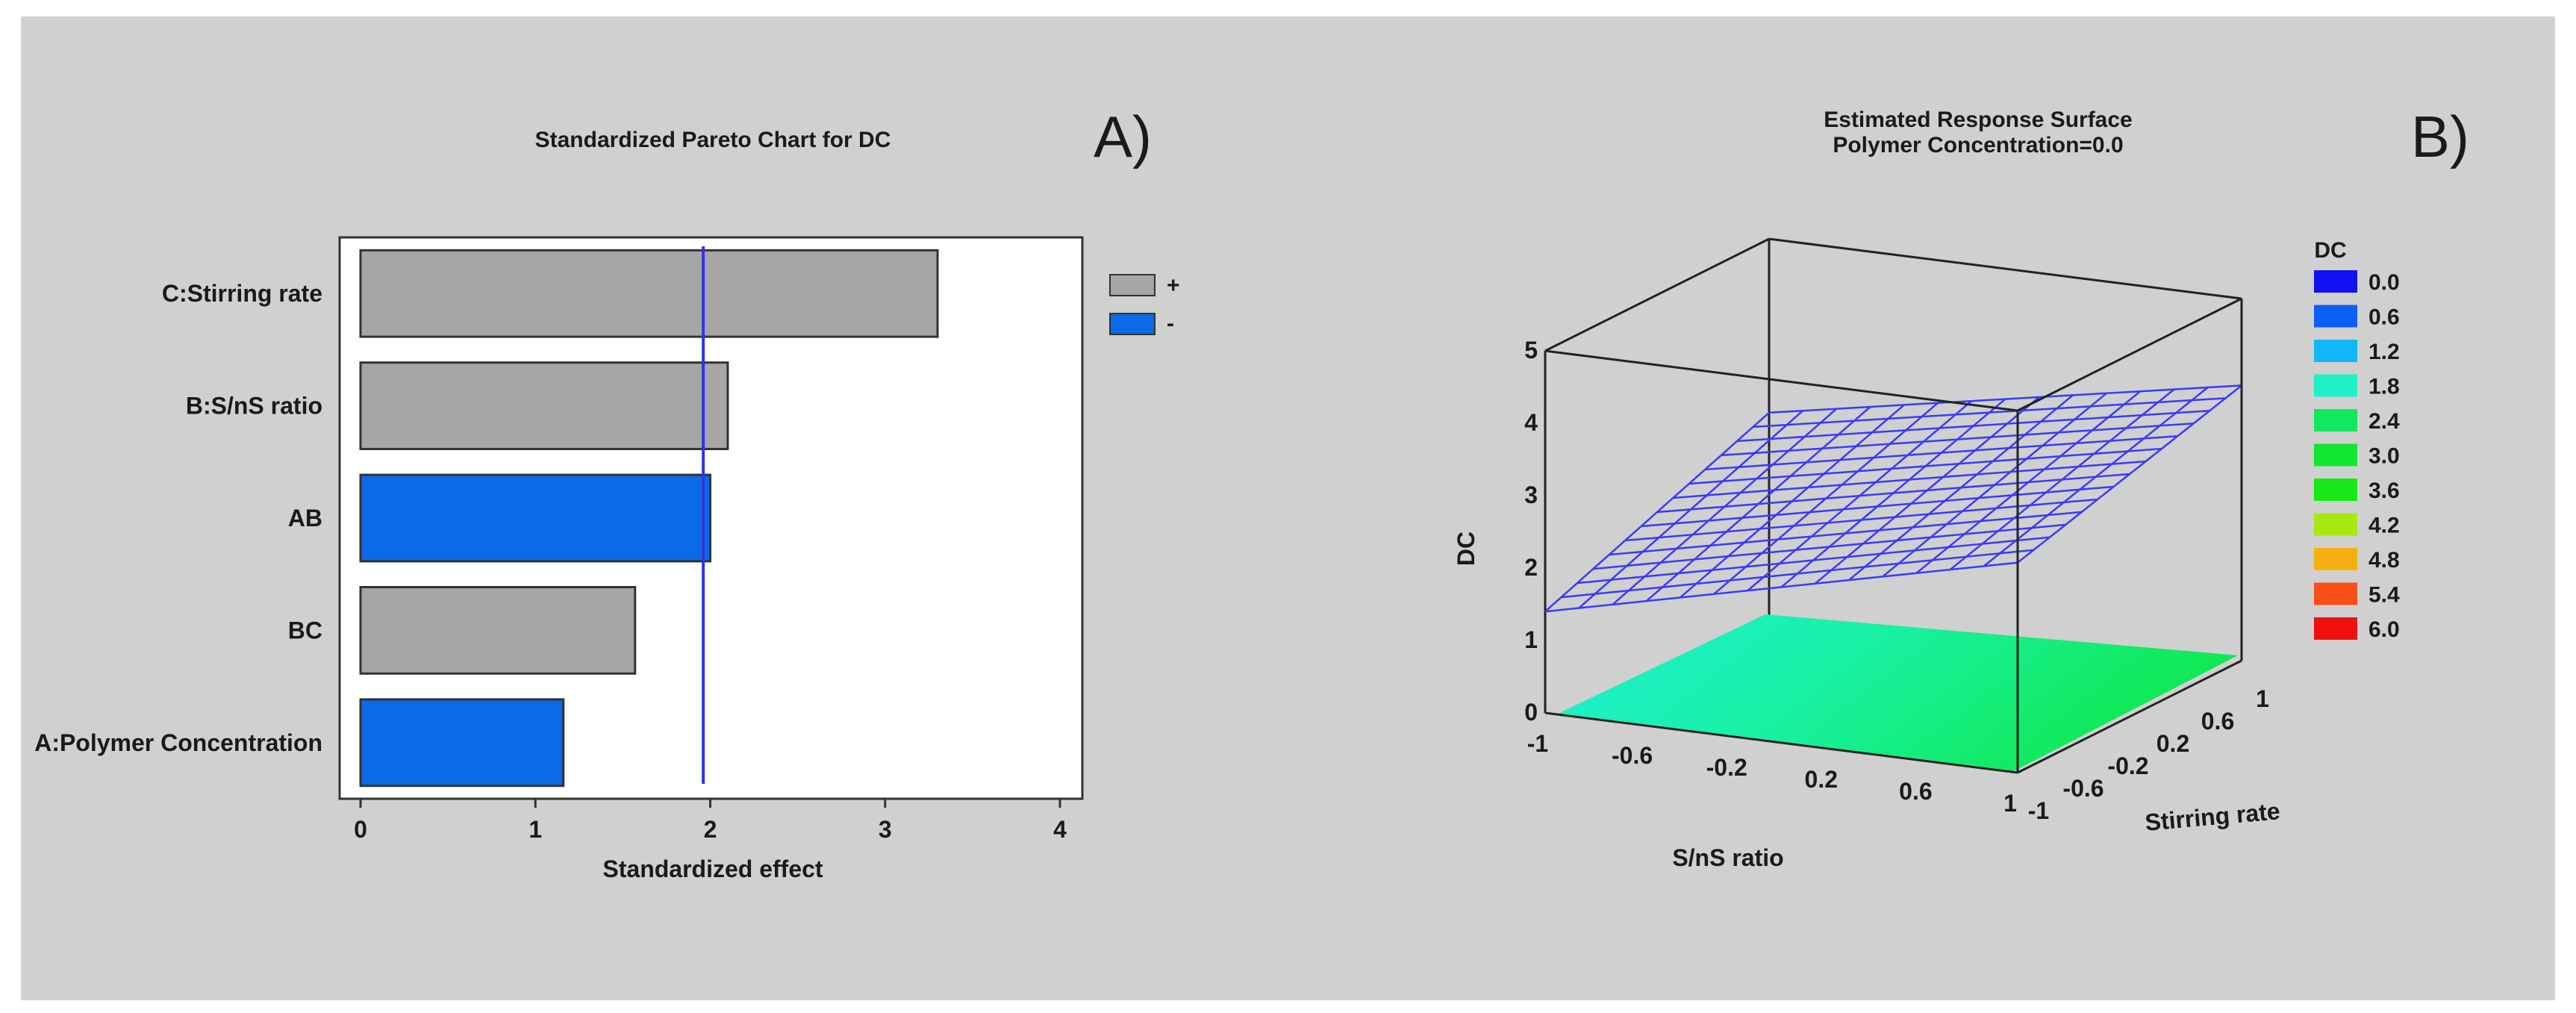 This screenshot has width=2576, height=1013. I want to click on panel-label-a: A), so click(1123, 136).